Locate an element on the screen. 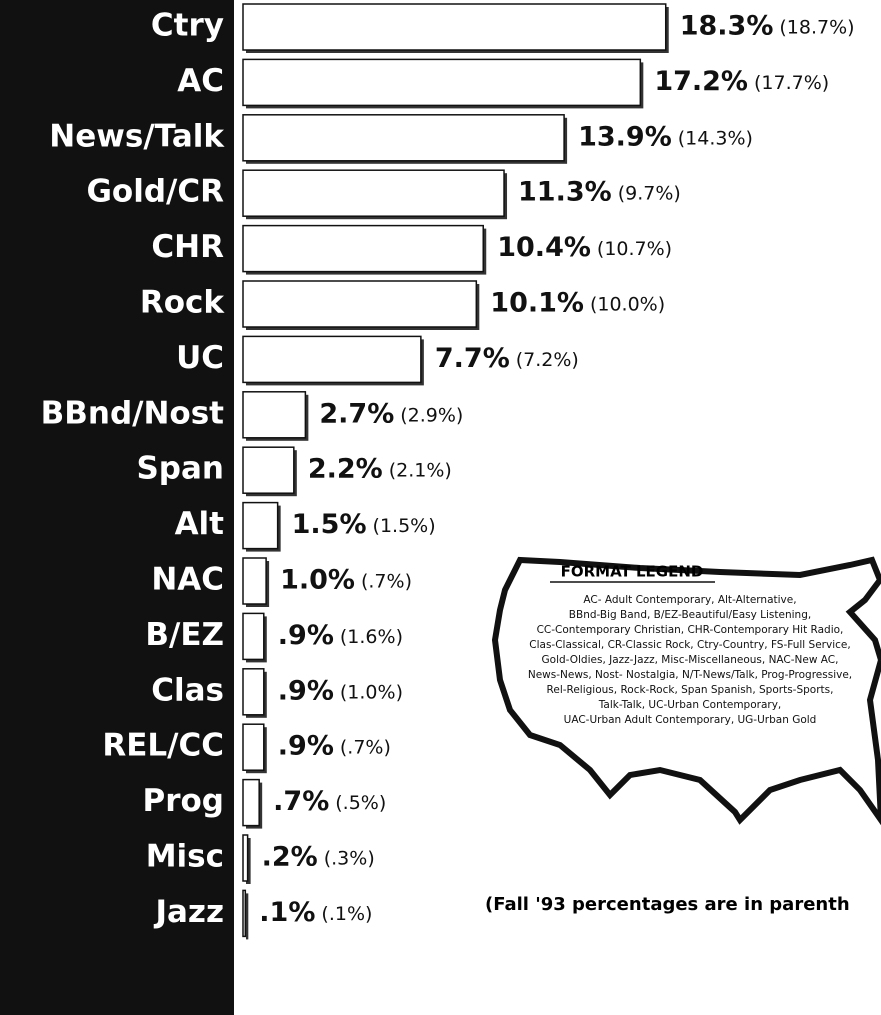  prior-label: (.1%) is located at coordinates (346, 914).